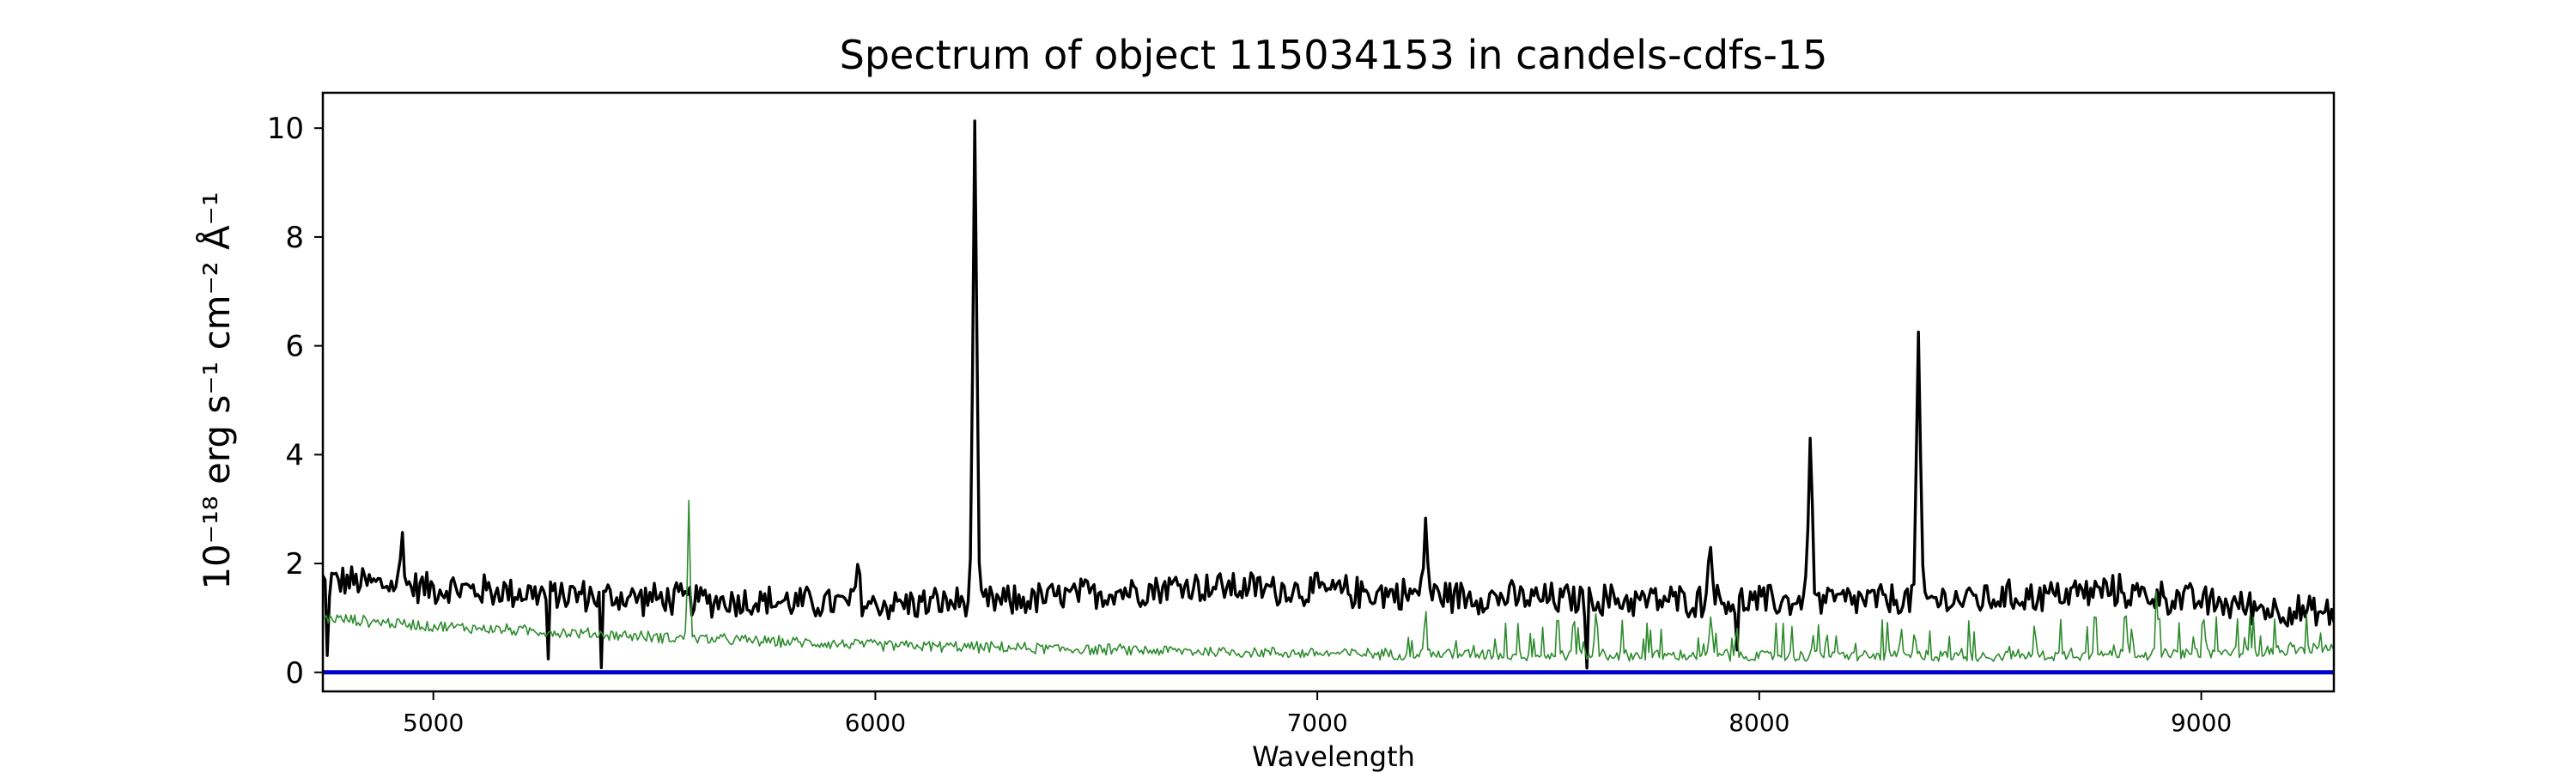 The height and width of the screenshot is (773, 2576). I want to click on y-tick-label: 6, so click(294, 347).